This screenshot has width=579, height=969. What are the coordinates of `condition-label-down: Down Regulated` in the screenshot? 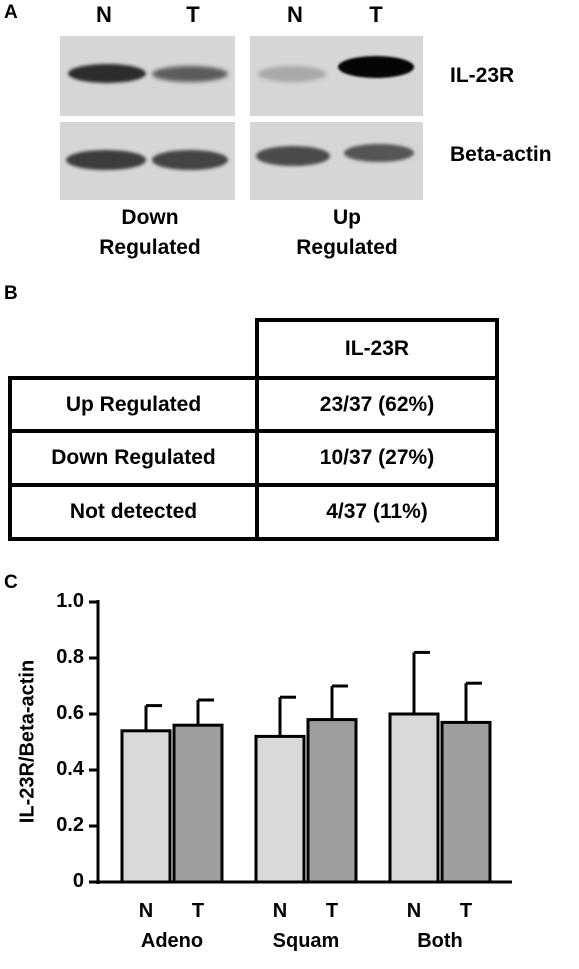 It's located at (150, 233).